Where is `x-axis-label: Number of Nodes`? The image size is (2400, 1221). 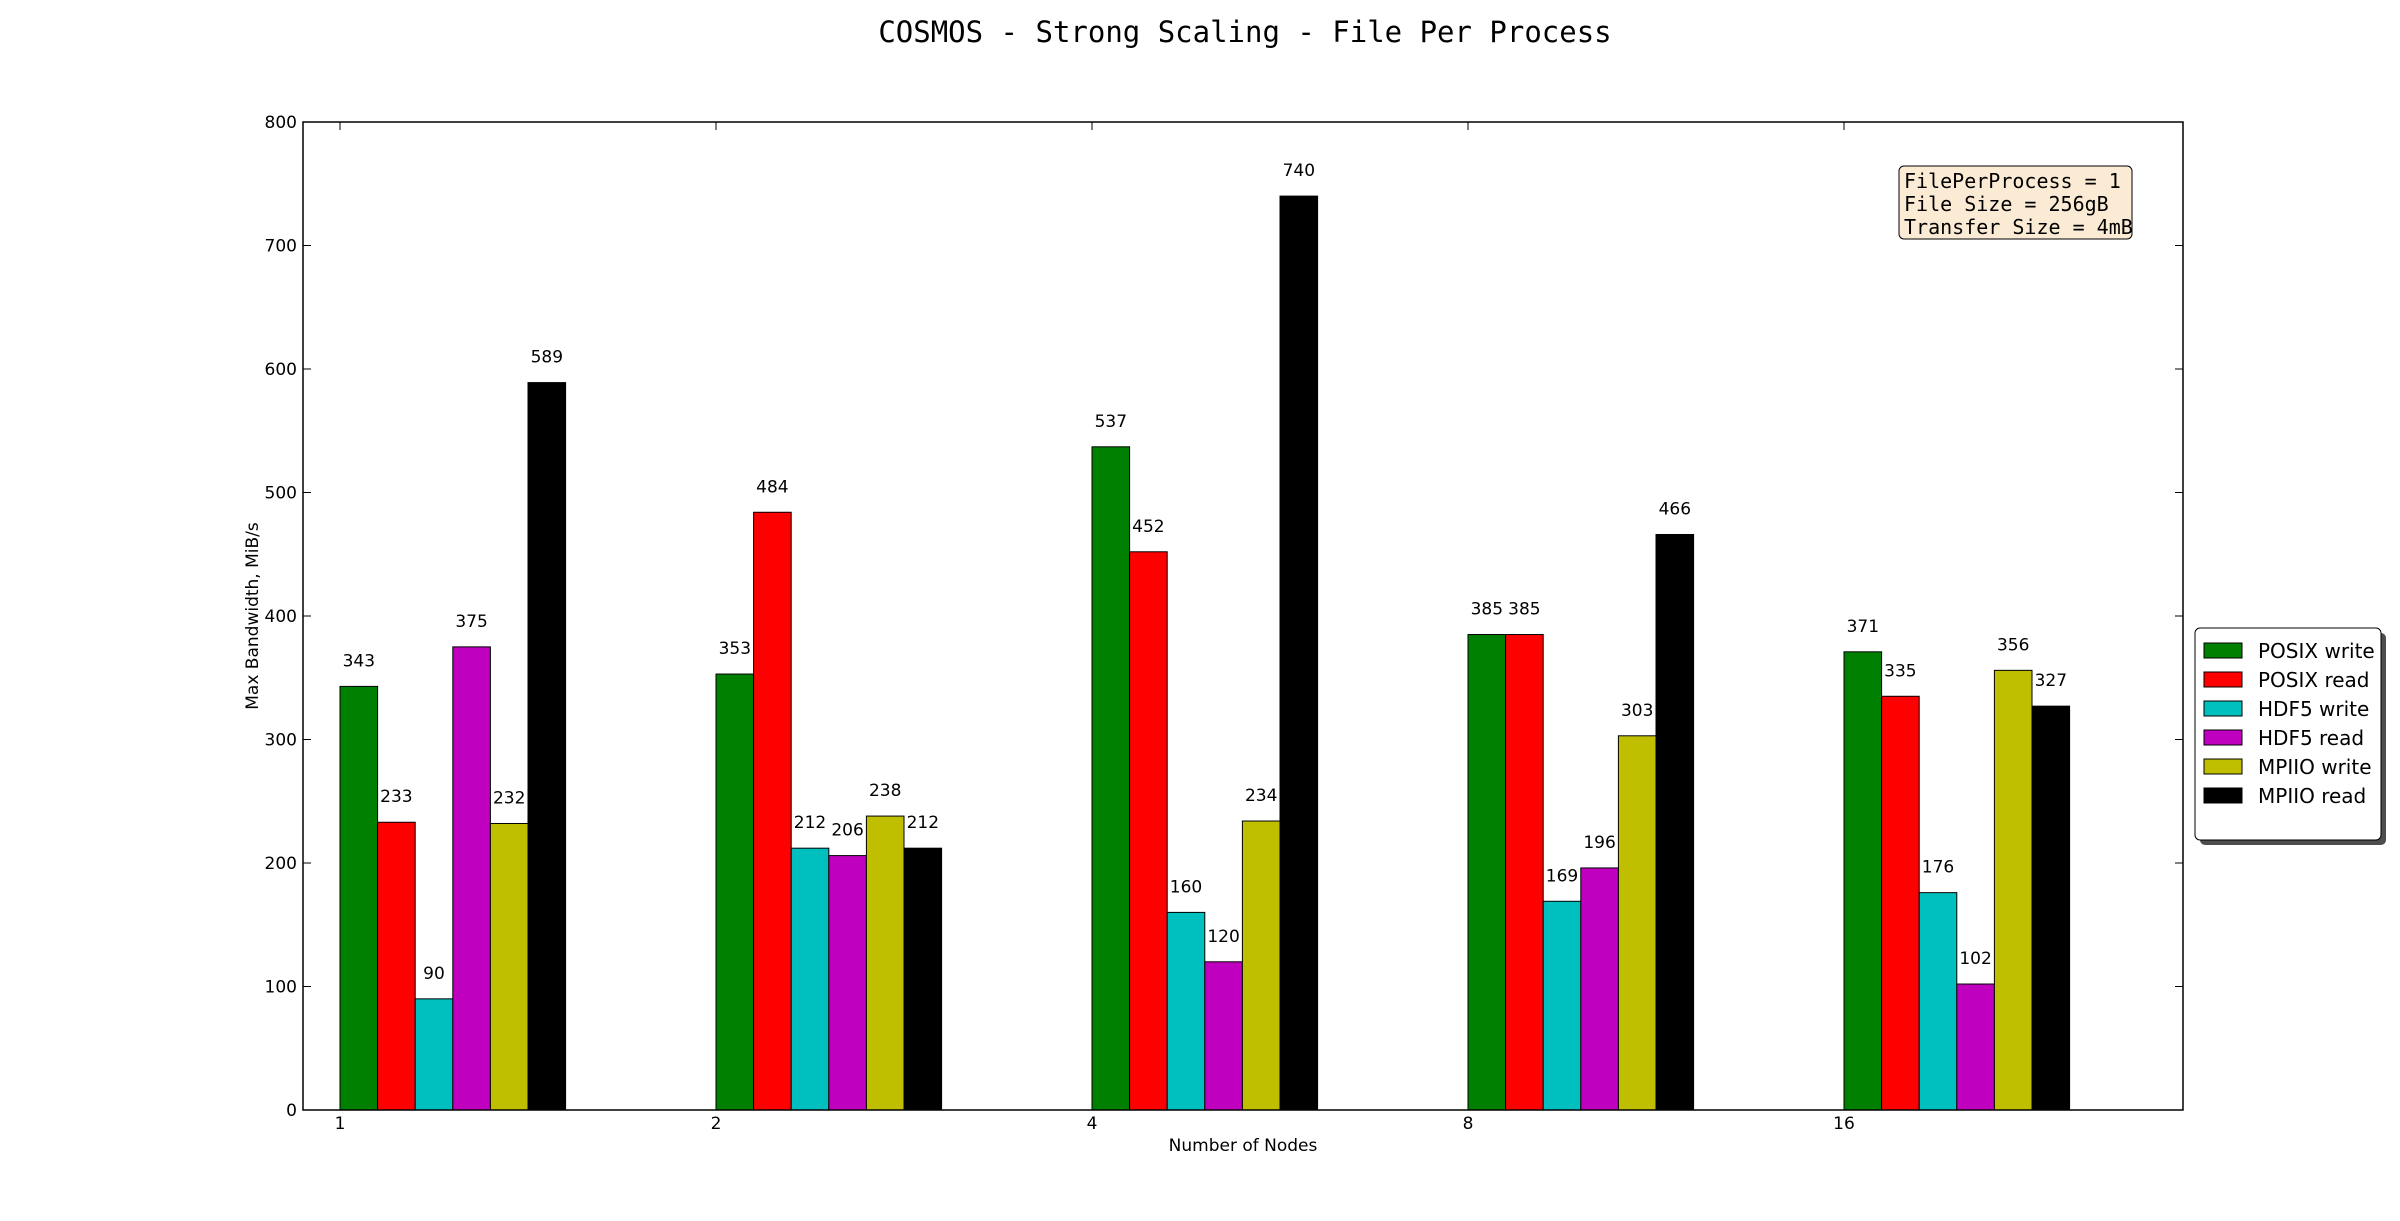
x-axis-label: Number of Nodes is located at coordinates (1243, 1146).